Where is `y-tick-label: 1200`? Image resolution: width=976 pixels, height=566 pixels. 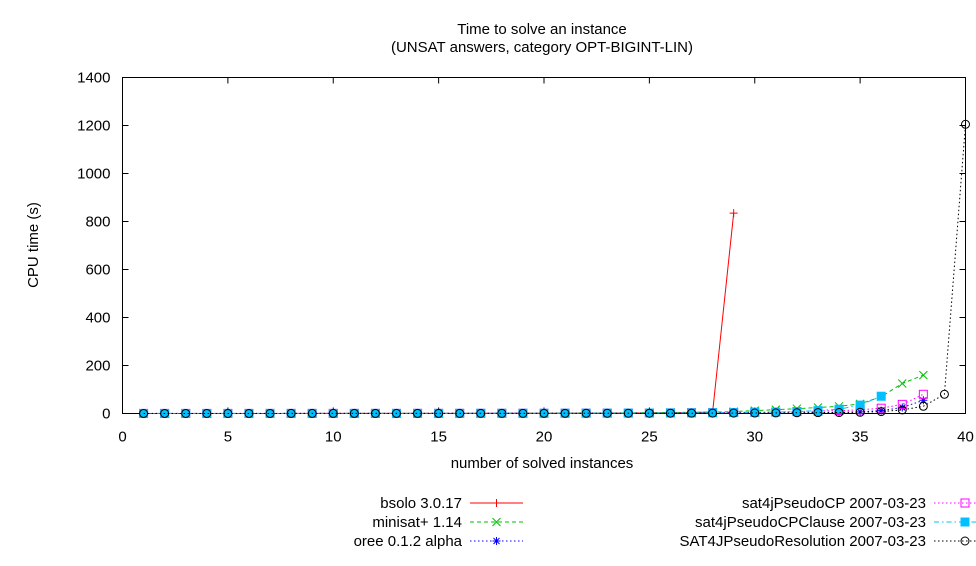
y-tick-label: 1200 is located at coordinates (93, 126).